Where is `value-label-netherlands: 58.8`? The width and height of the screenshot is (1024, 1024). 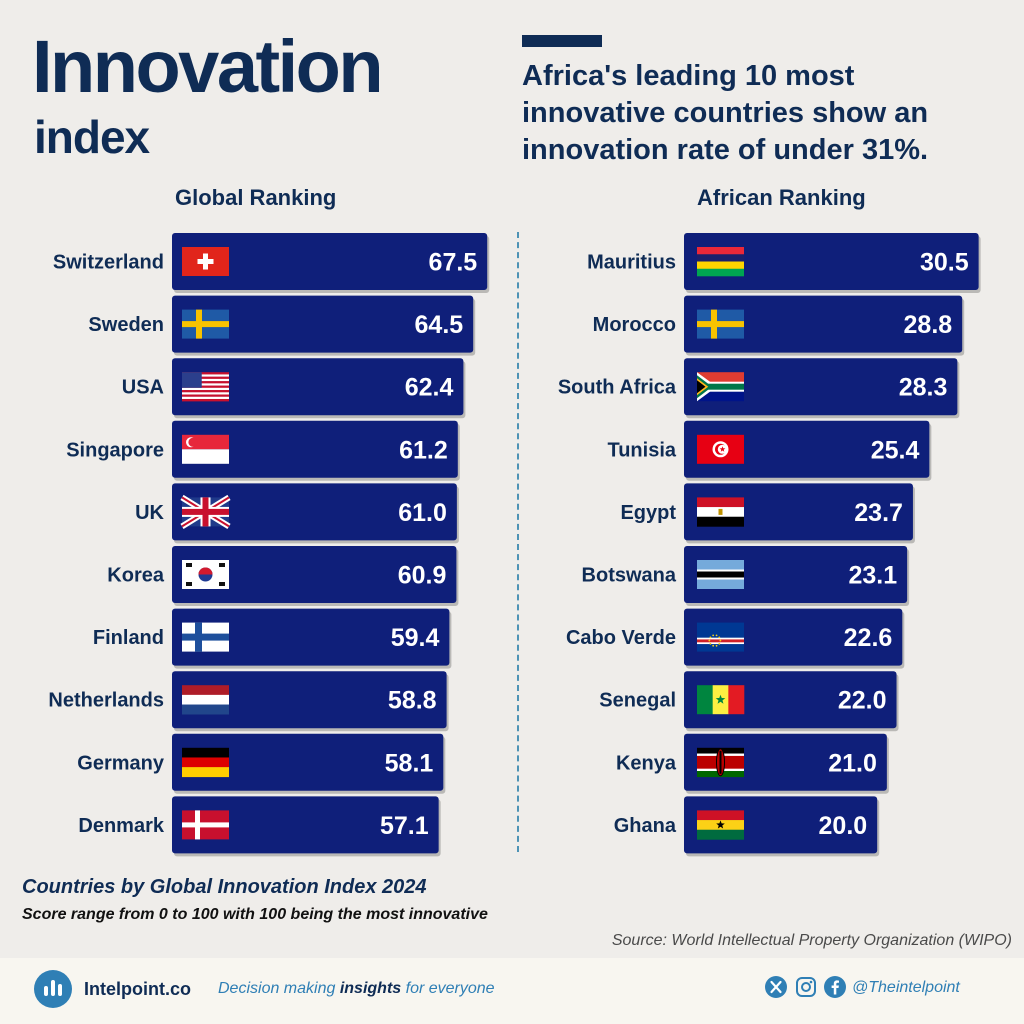 value-label-netherlands: 58.8 is located at coordinates (412, 701).